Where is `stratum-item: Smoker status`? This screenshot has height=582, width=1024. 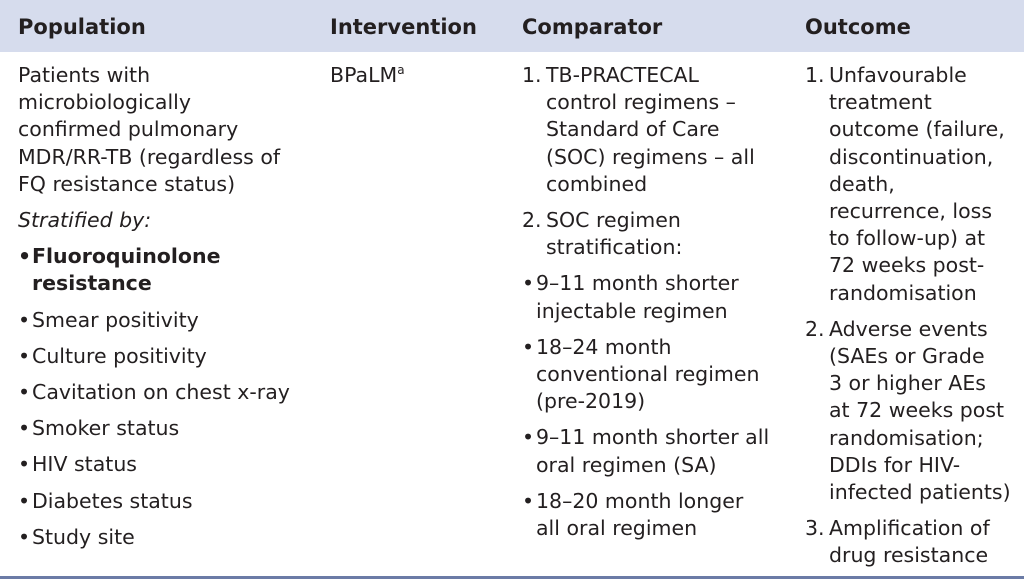
stratum-item: Smoker status is located at coordinates (168, 428).